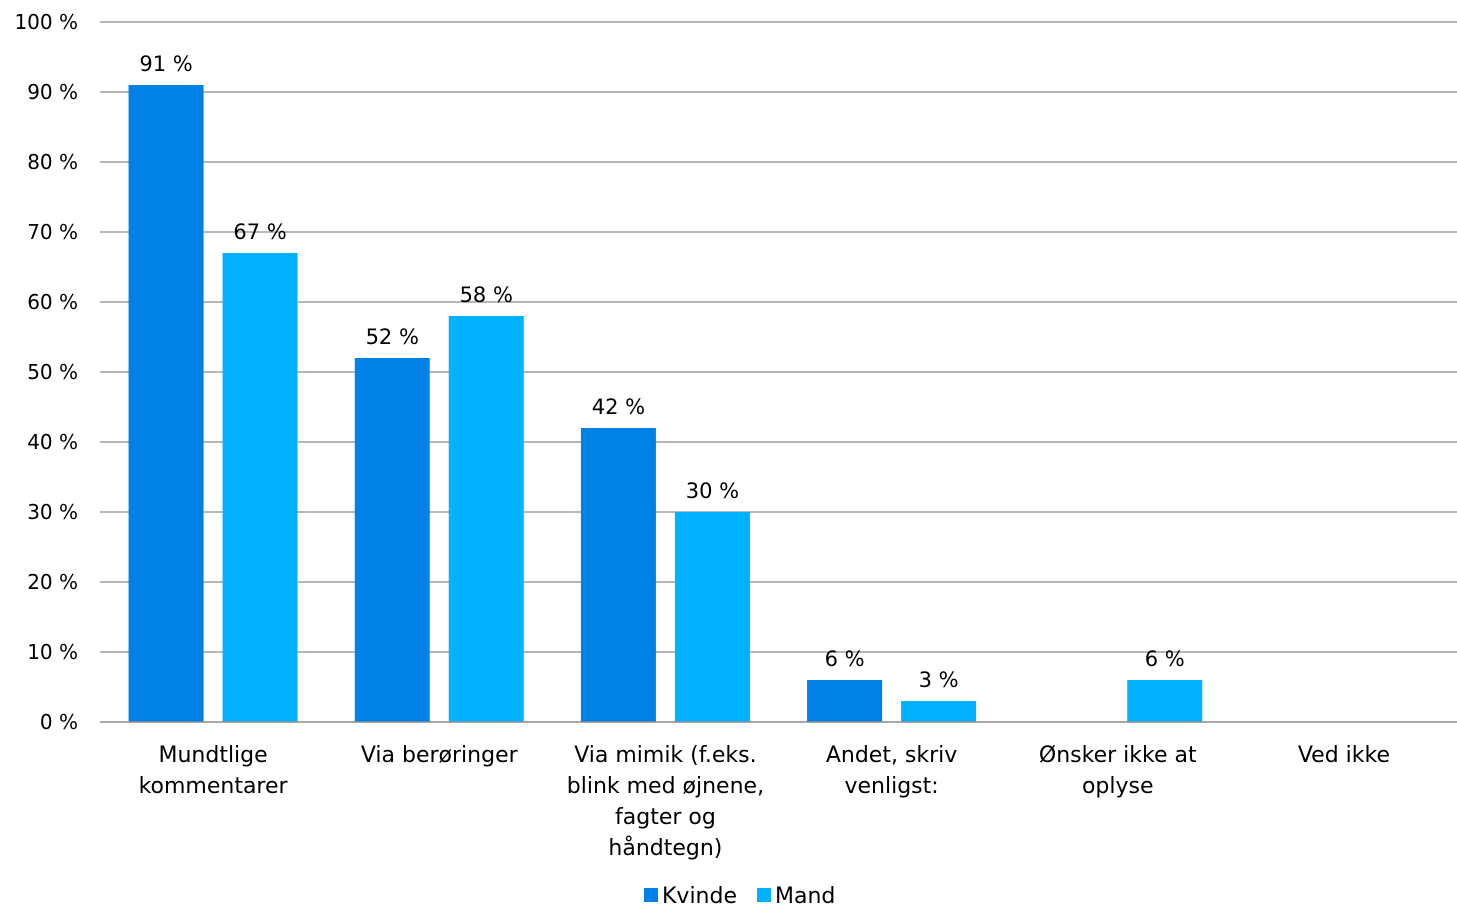  I want to click on legend-swatch-kvinde, so click(651, 895).